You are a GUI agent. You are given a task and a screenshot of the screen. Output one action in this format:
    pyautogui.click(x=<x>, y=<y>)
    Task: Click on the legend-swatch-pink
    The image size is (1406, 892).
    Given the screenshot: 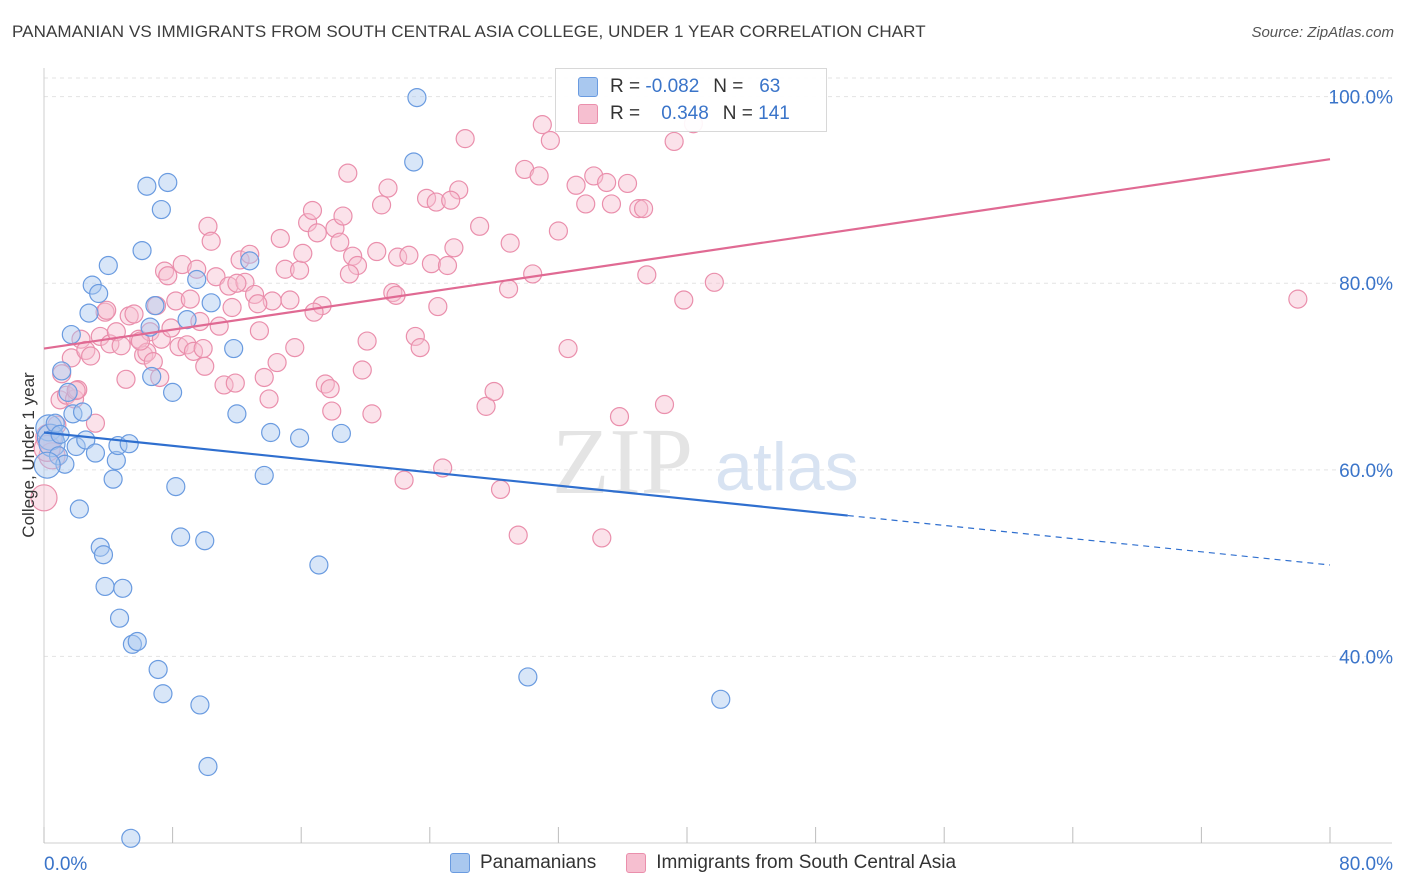 What is the action you would take?
    pyautogui.click(x=636, y=863)
    